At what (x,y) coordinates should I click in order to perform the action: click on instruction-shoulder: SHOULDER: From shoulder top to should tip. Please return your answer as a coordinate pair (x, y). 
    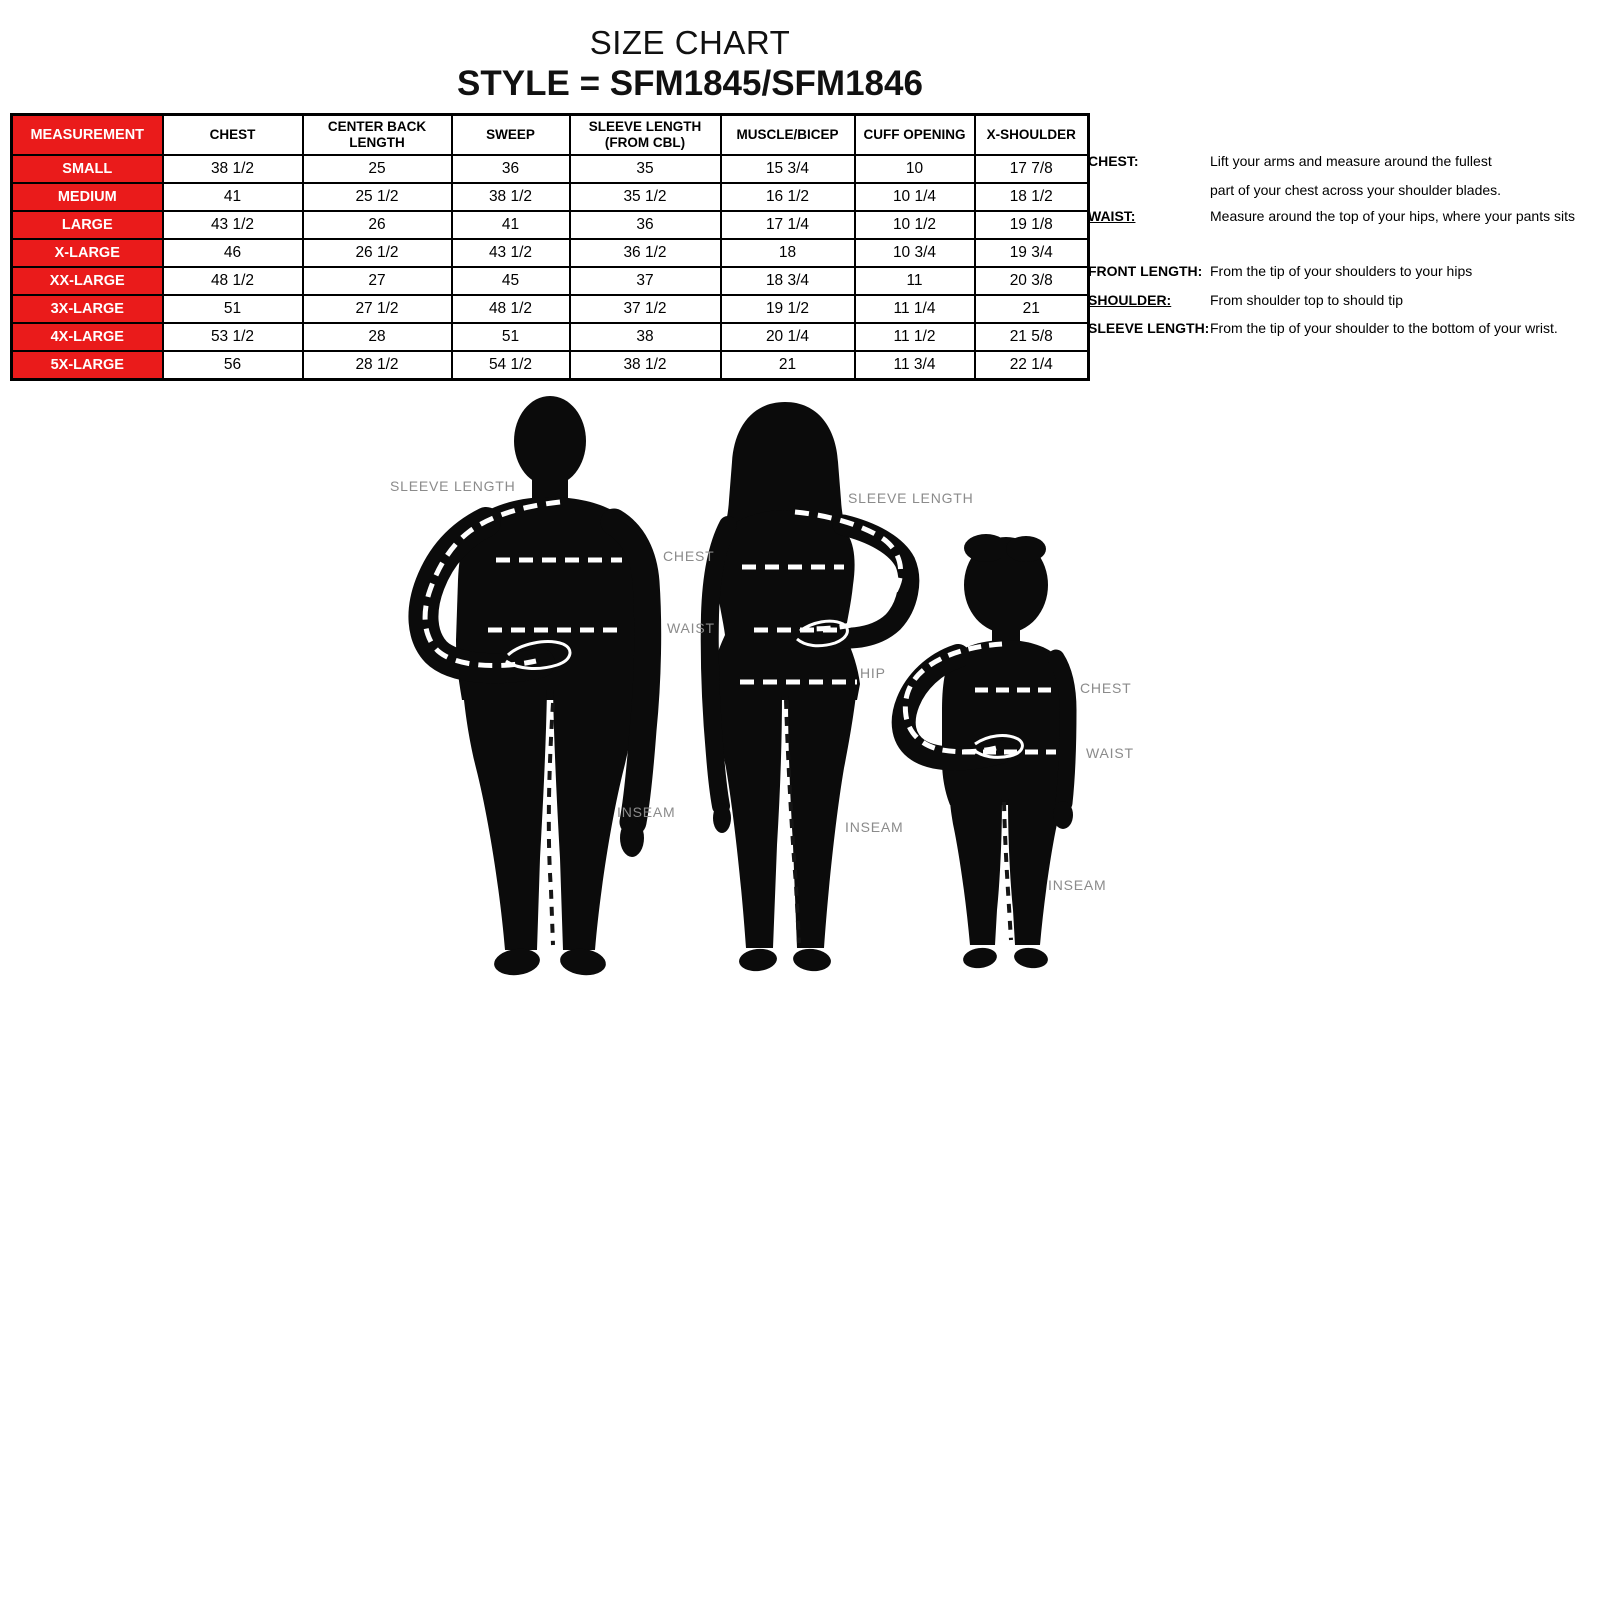
    Looking at the image, I should click on (1245, 300).